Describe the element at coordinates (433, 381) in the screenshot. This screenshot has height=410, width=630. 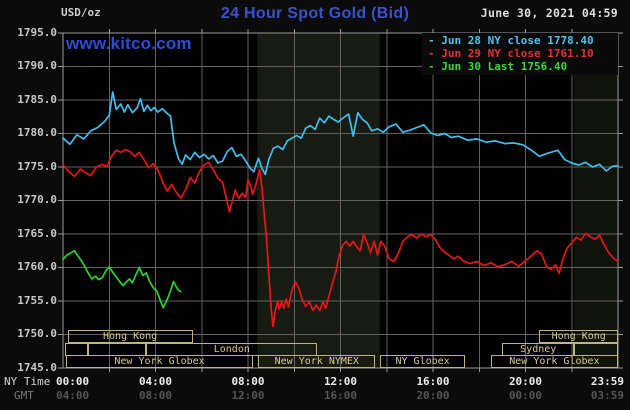
I see `x-tick-label-ny: 16:00` at that location.